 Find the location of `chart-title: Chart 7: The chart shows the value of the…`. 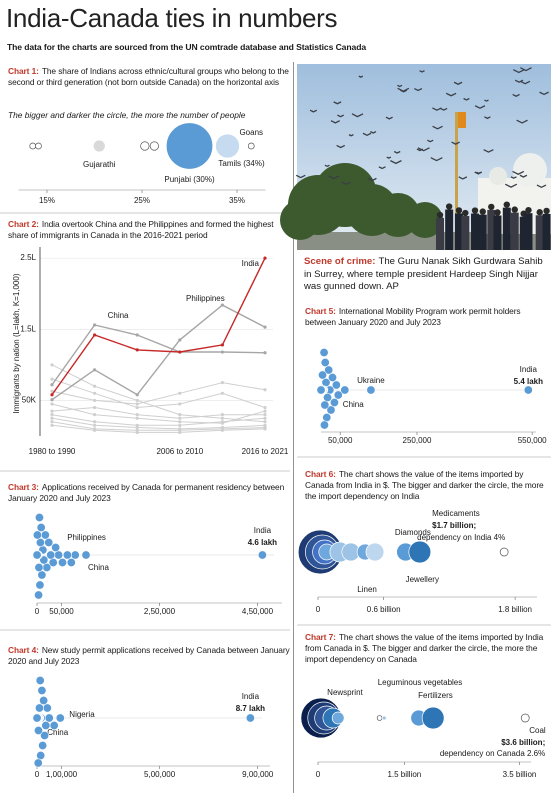

chart-title: Chart 7: The chart shows the value of the… is located at coordinates (428, 648).